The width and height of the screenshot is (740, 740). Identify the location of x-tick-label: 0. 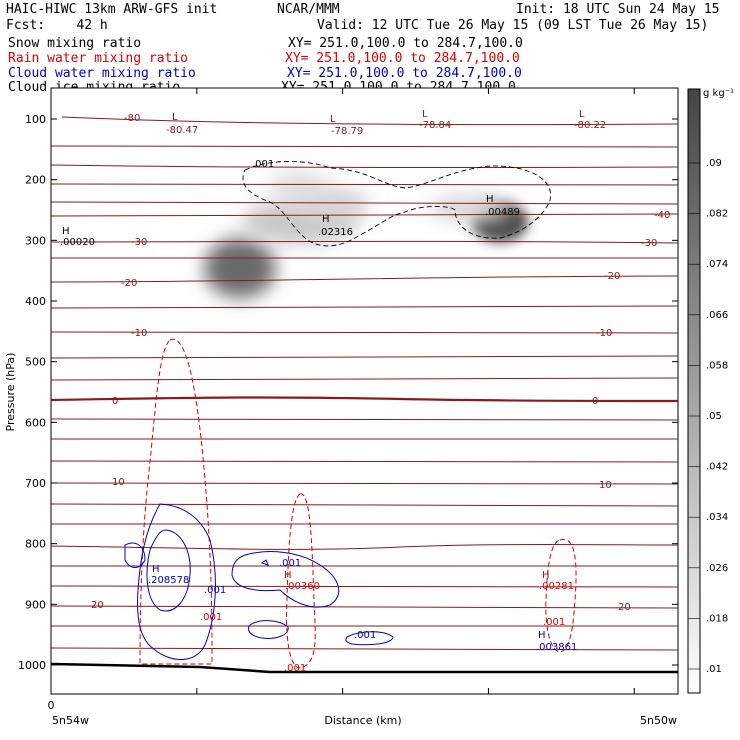
(51, 705).